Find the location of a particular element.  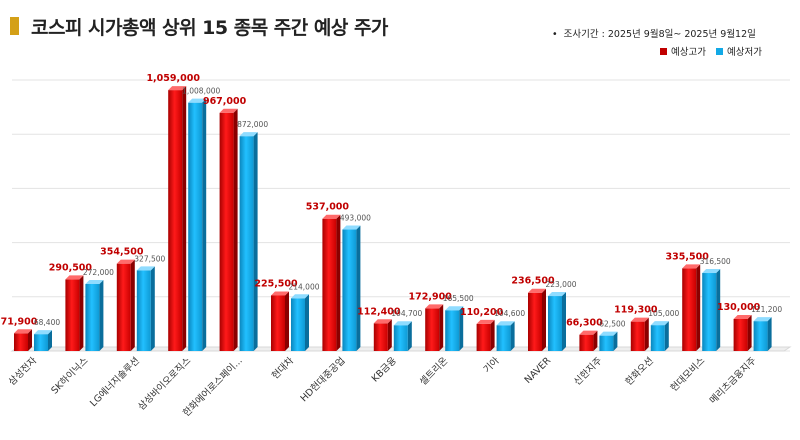

data-label-high: 119,300 is located at coordinates (636, 310).